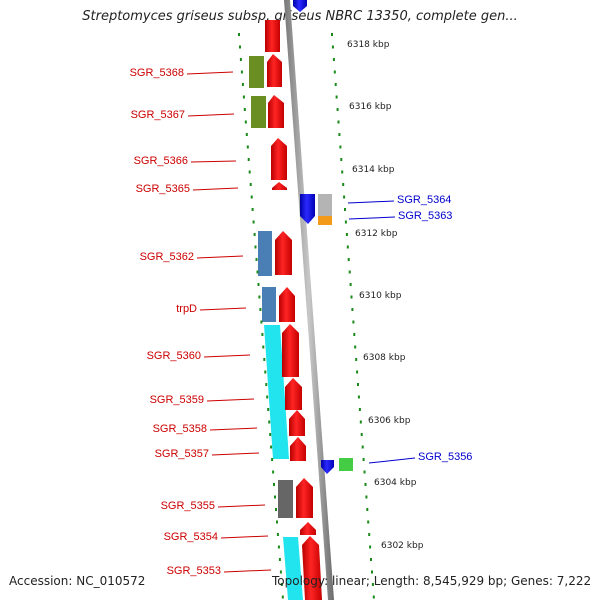  I want to click on gene-label-forward: SGR_5354, so click(191, 537).